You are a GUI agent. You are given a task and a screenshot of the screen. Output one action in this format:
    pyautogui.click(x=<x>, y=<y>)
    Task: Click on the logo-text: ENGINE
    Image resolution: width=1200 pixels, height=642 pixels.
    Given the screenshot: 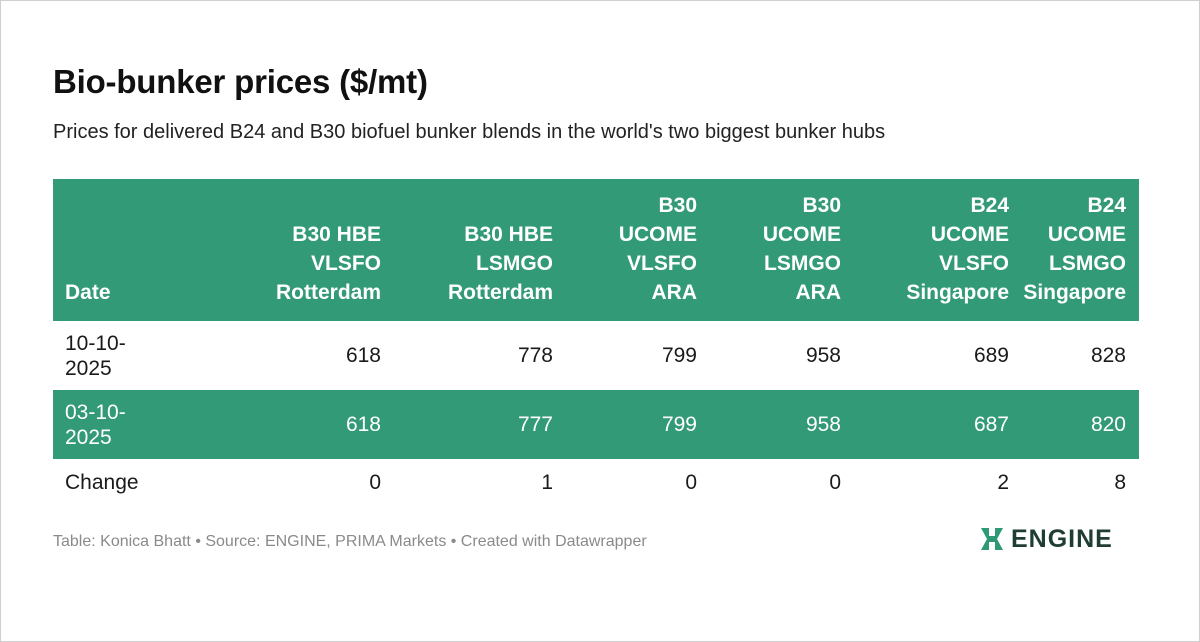 What is the action you would take?
    pyautogui.click(x=1062, y=538)
    